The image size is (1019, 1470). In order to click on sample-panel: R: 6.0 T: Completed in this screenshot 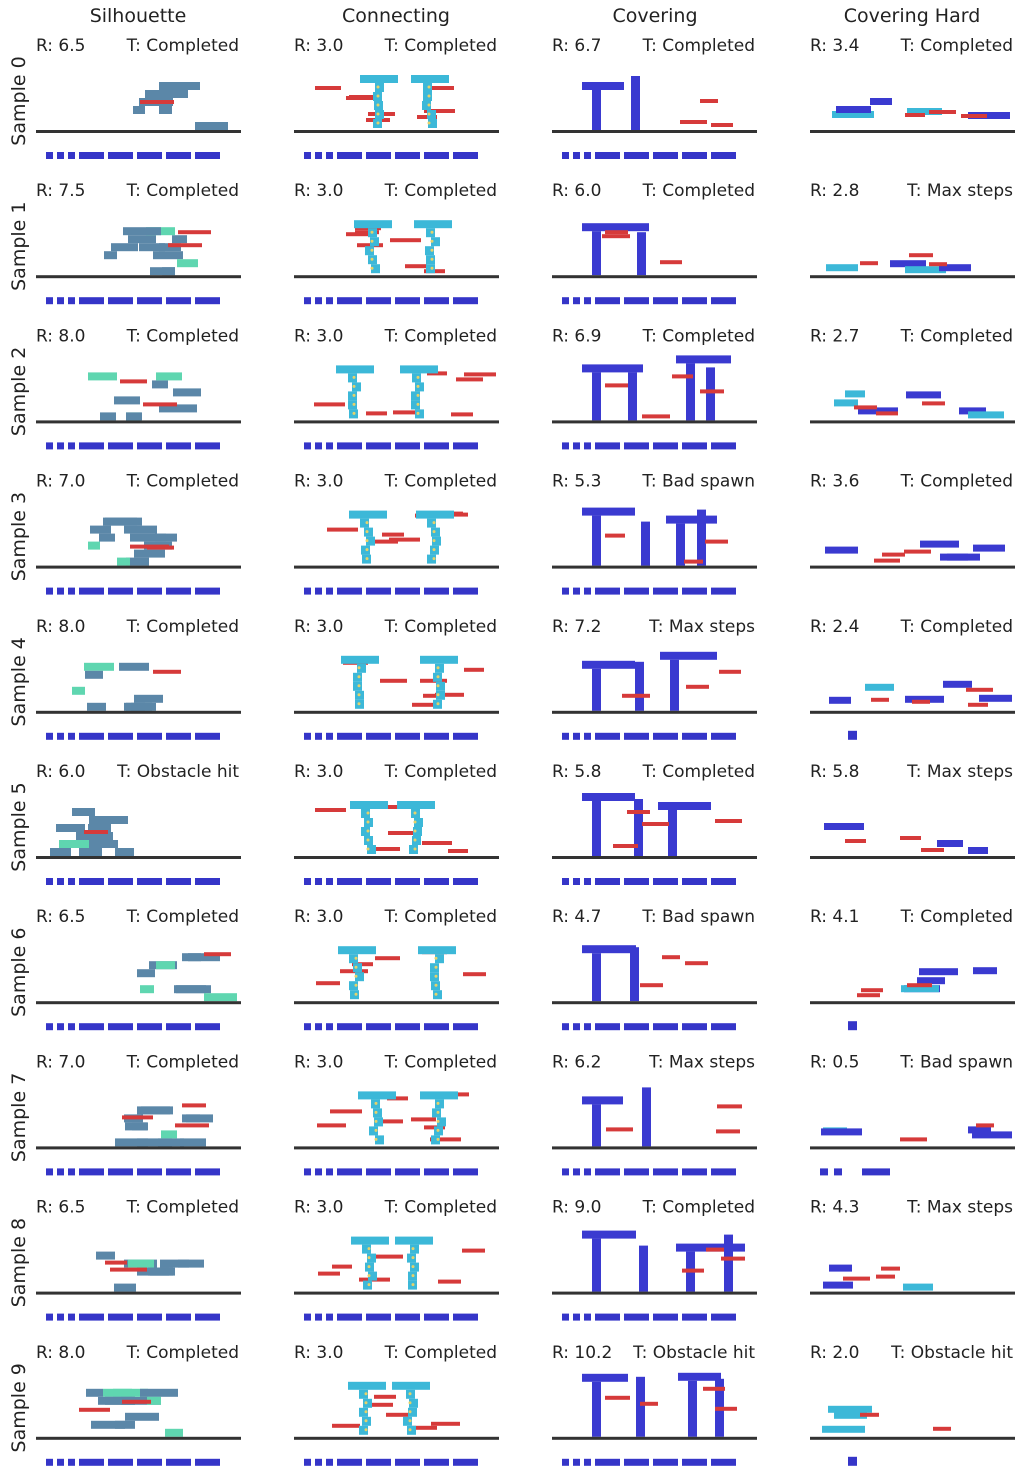, I will do `click(654, 243)`.